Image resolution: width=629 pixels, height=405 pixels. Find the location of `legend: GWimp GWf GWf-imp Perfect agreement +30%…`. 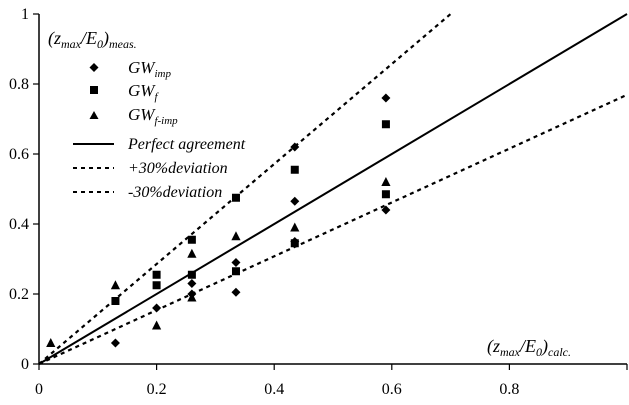

legend: GWimp GWf GWf-imp Perfect agreement +30%… is located at coordinates (159, 129).